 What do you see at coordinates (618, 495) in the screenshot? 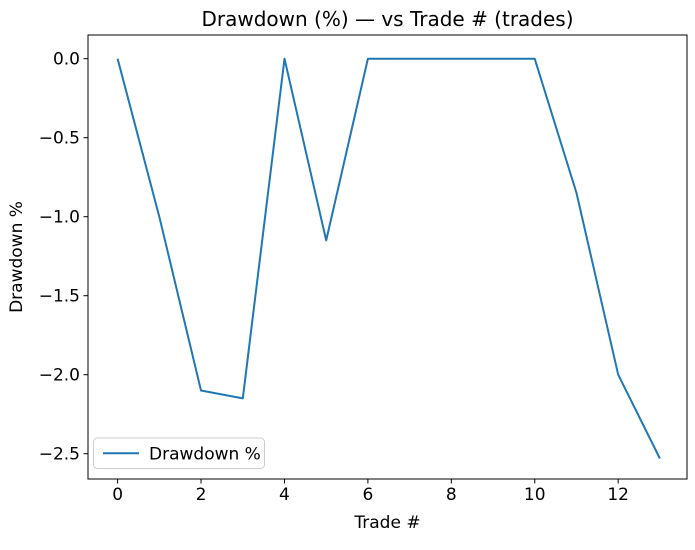
I see `x-tick-label: 12` at bounding box center [618, 495].